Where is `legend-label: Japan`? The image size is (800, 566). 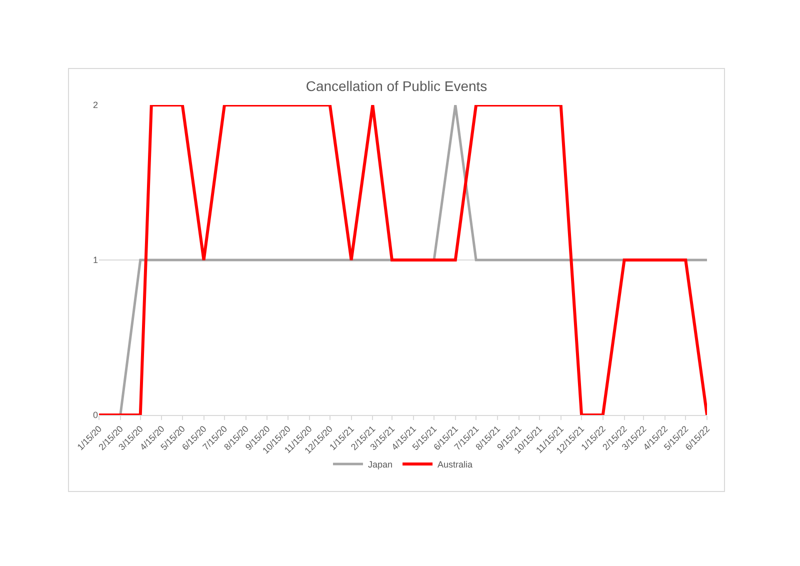
legend-label: Japan is located at coordinates (380, 464).